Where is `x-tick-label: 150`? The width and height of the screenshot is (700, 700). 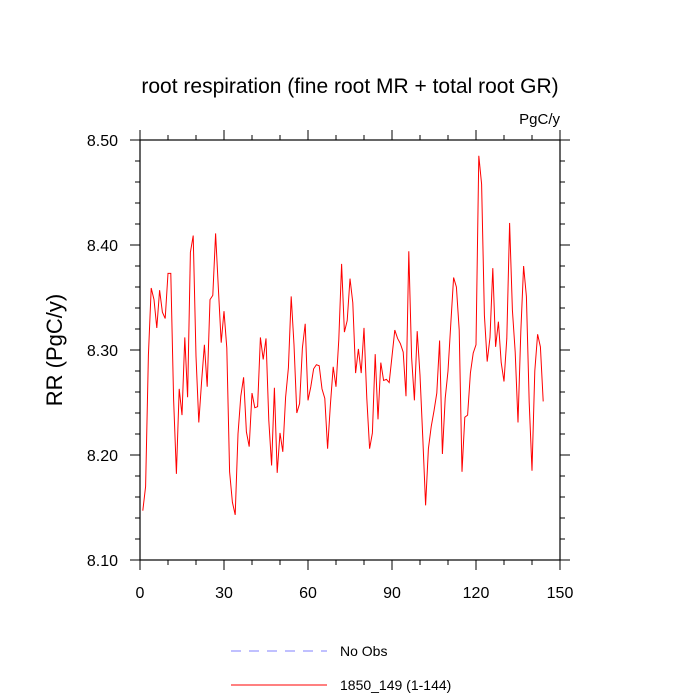 x-tick-label: 150 is located at coordinates (560, 593).